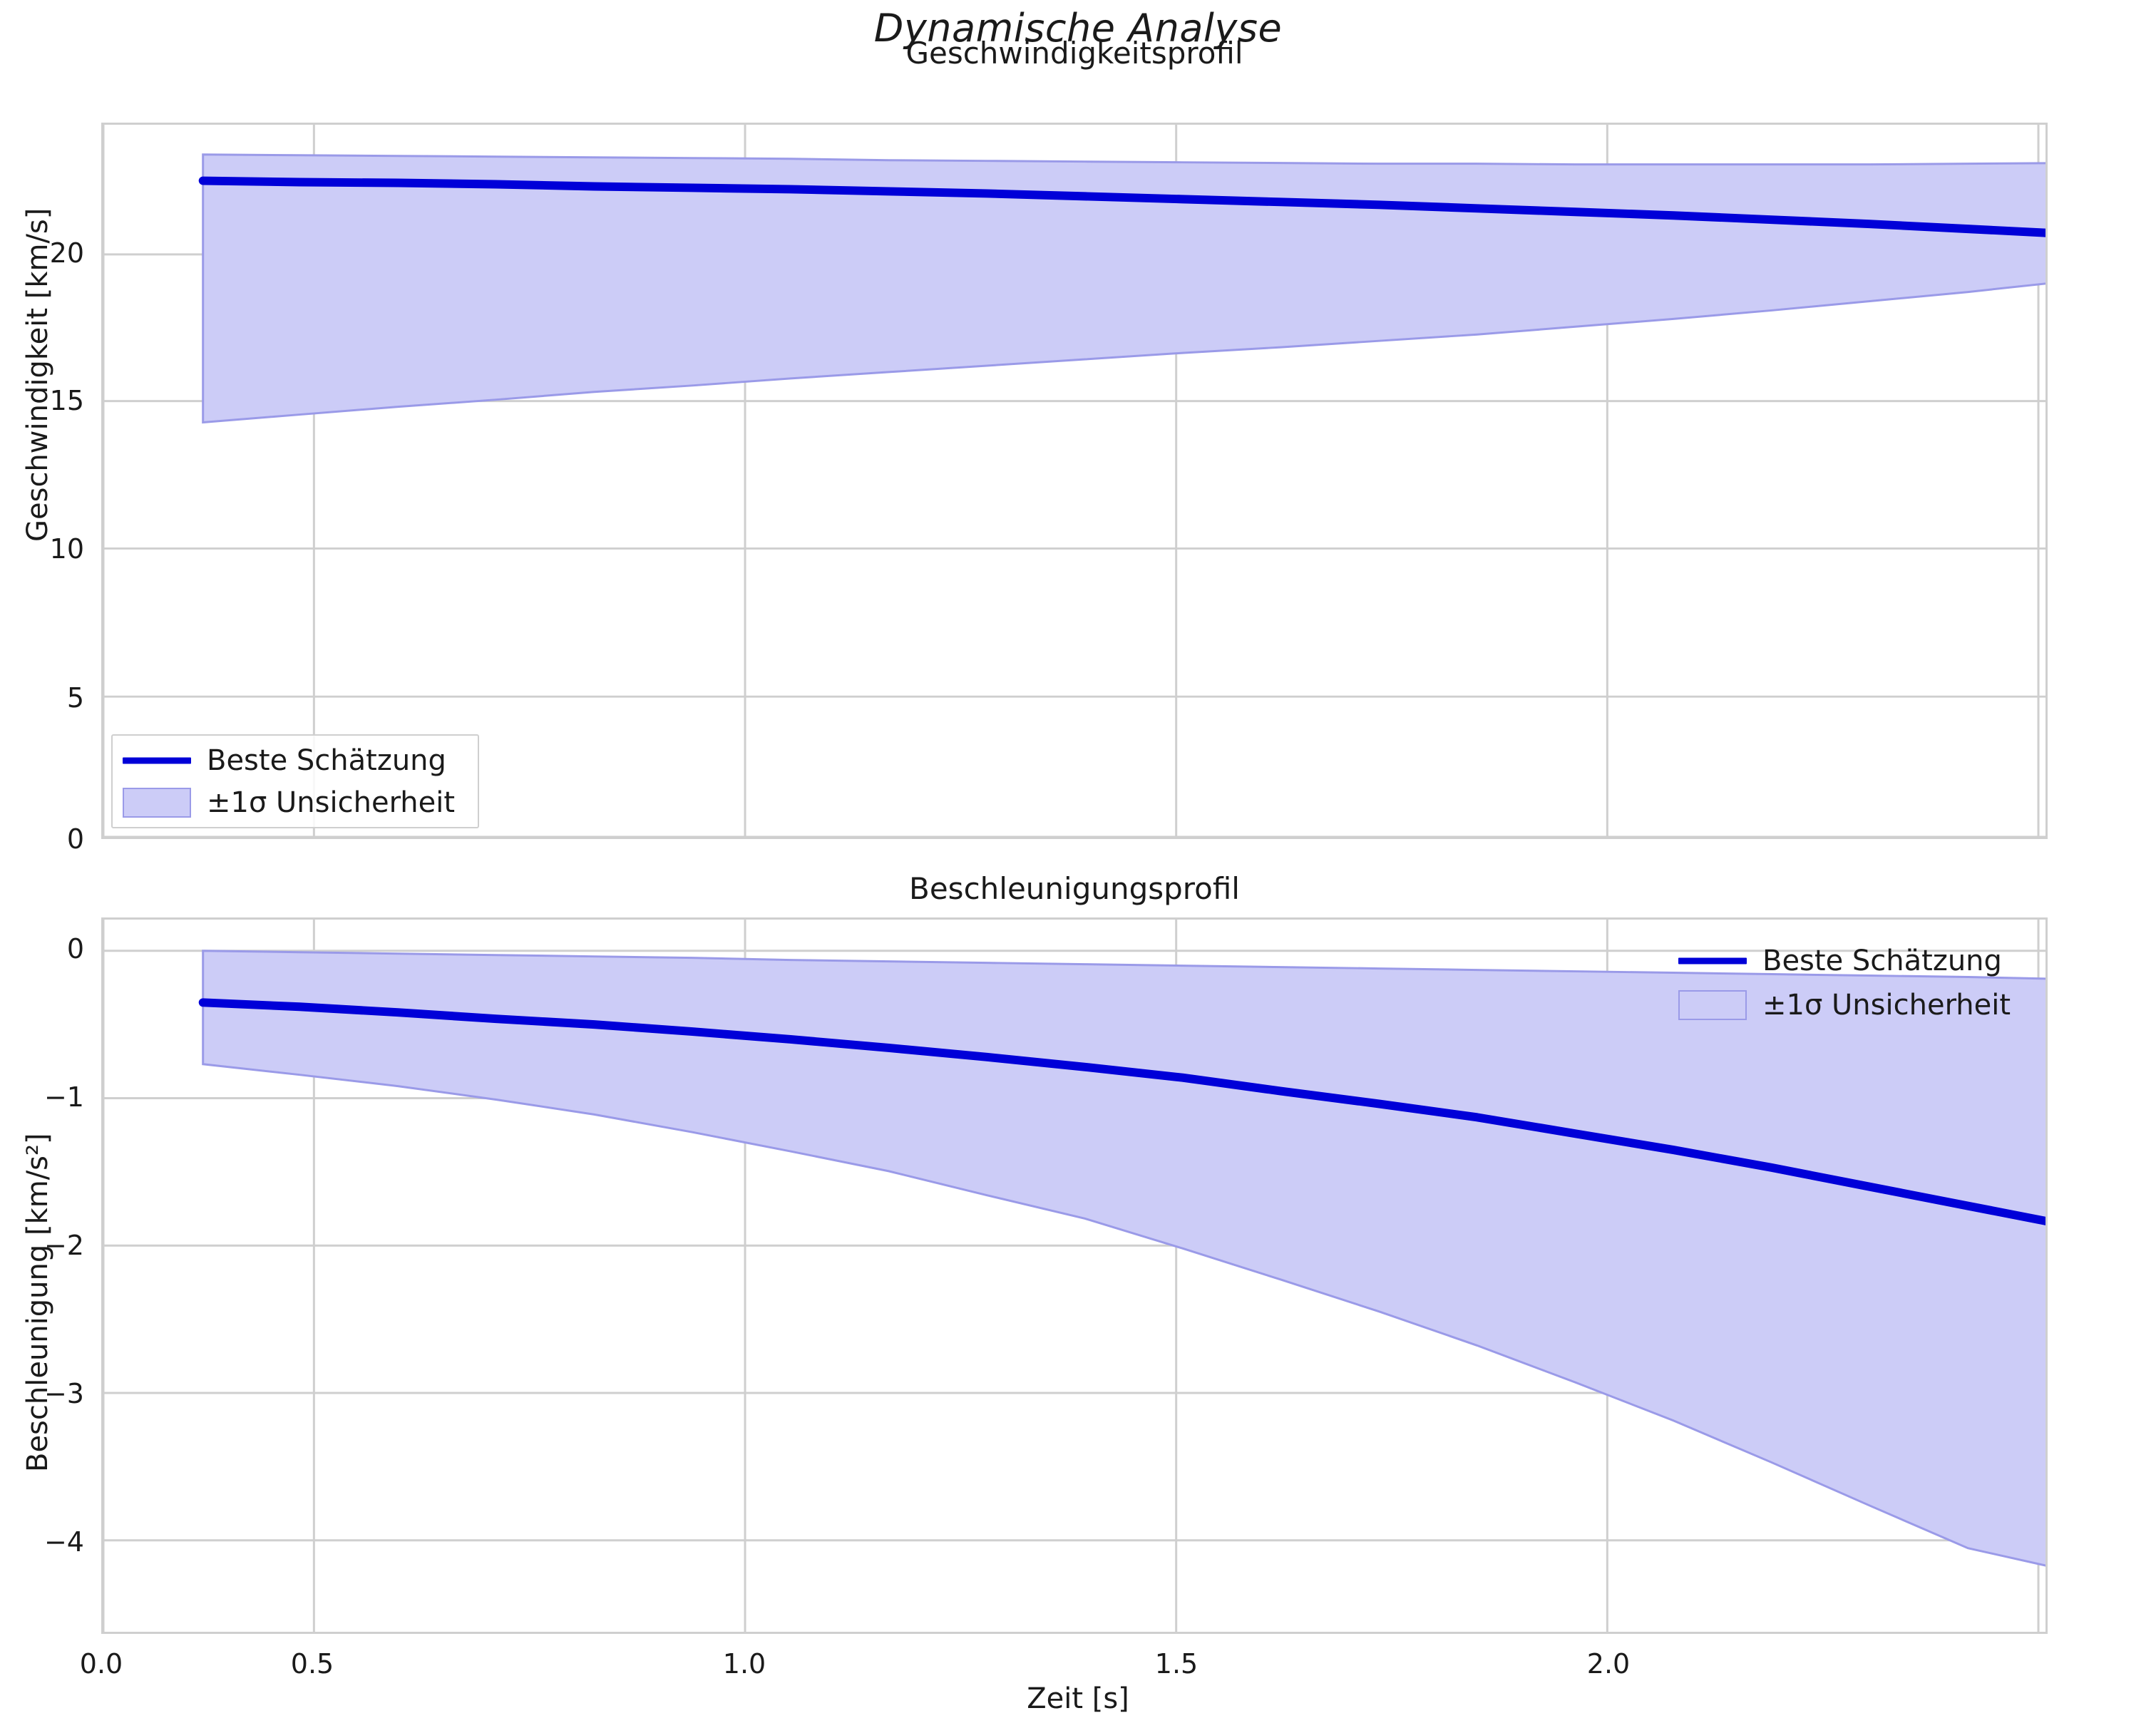 The height and width of the screenshot is (1728, 2156). I want to click on bottom-legend-row-band: ±1σ Unsicherheit, so click(1855, 1005).